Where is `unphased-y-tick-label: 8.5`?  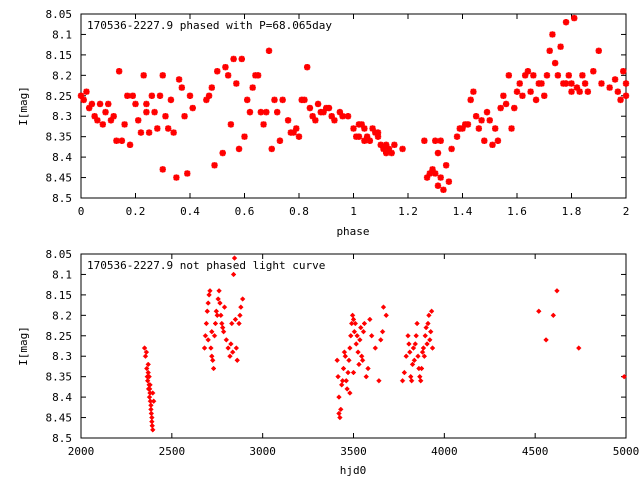
unphased-y-tick-label: 8.5 is located at coordinates (62, 438).